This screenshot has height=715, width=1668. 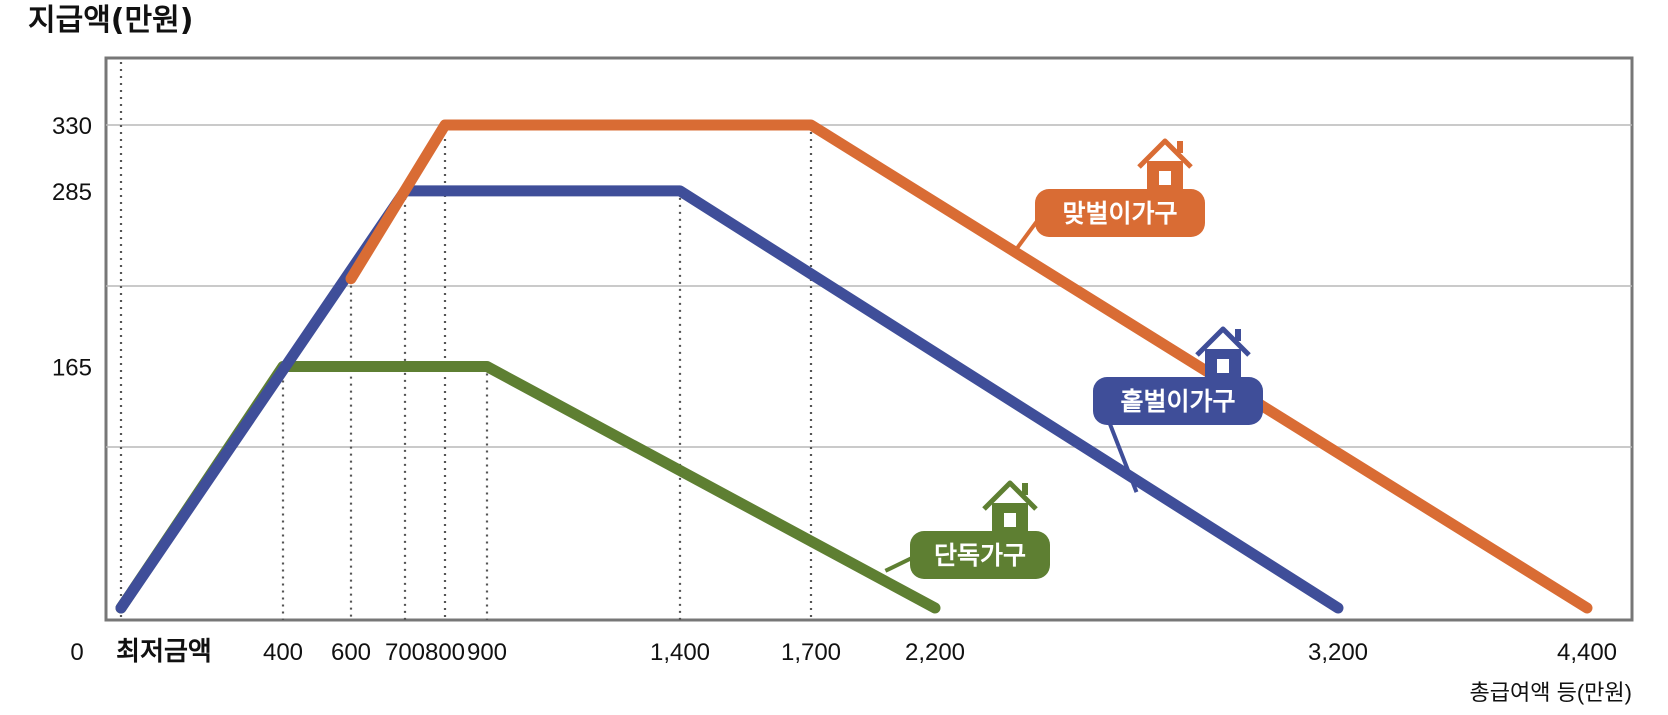 I want to click on y-axis-title: 지급액(만원), so click(x=110, y=20).